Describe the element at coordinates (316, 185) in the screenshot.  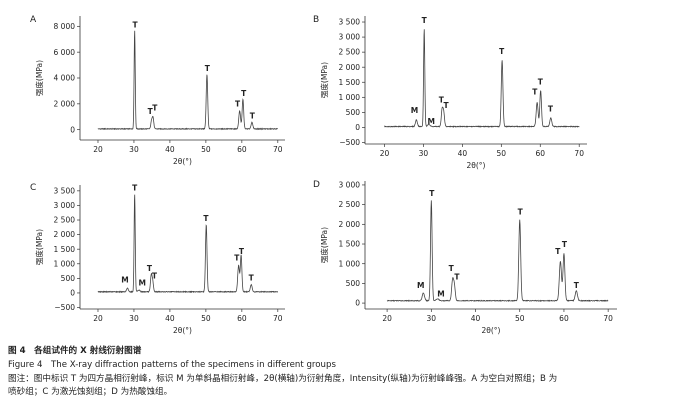
I see `panel-letter: D` at that location.